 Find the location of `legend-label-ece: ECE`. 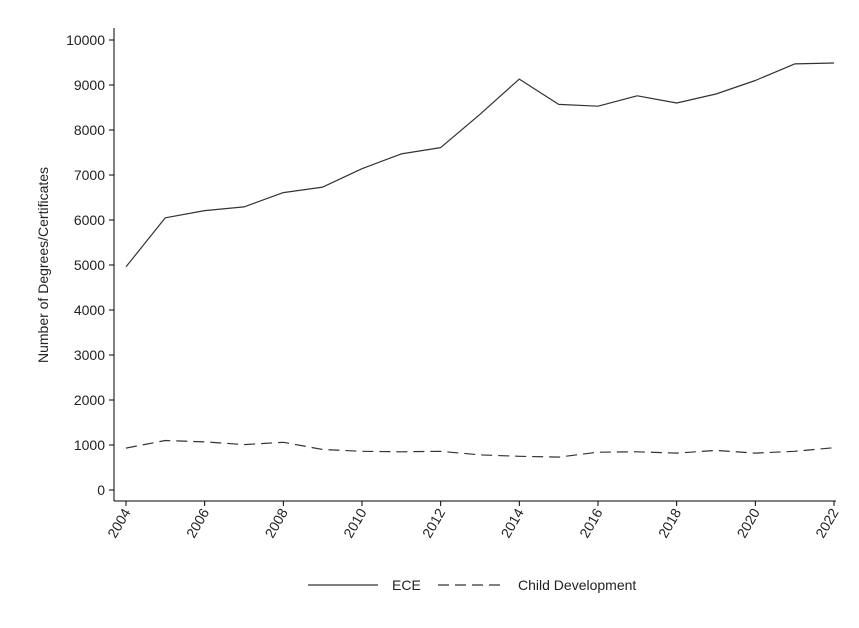

legend-label-ece: ECE is located at coordinates (406, 585).